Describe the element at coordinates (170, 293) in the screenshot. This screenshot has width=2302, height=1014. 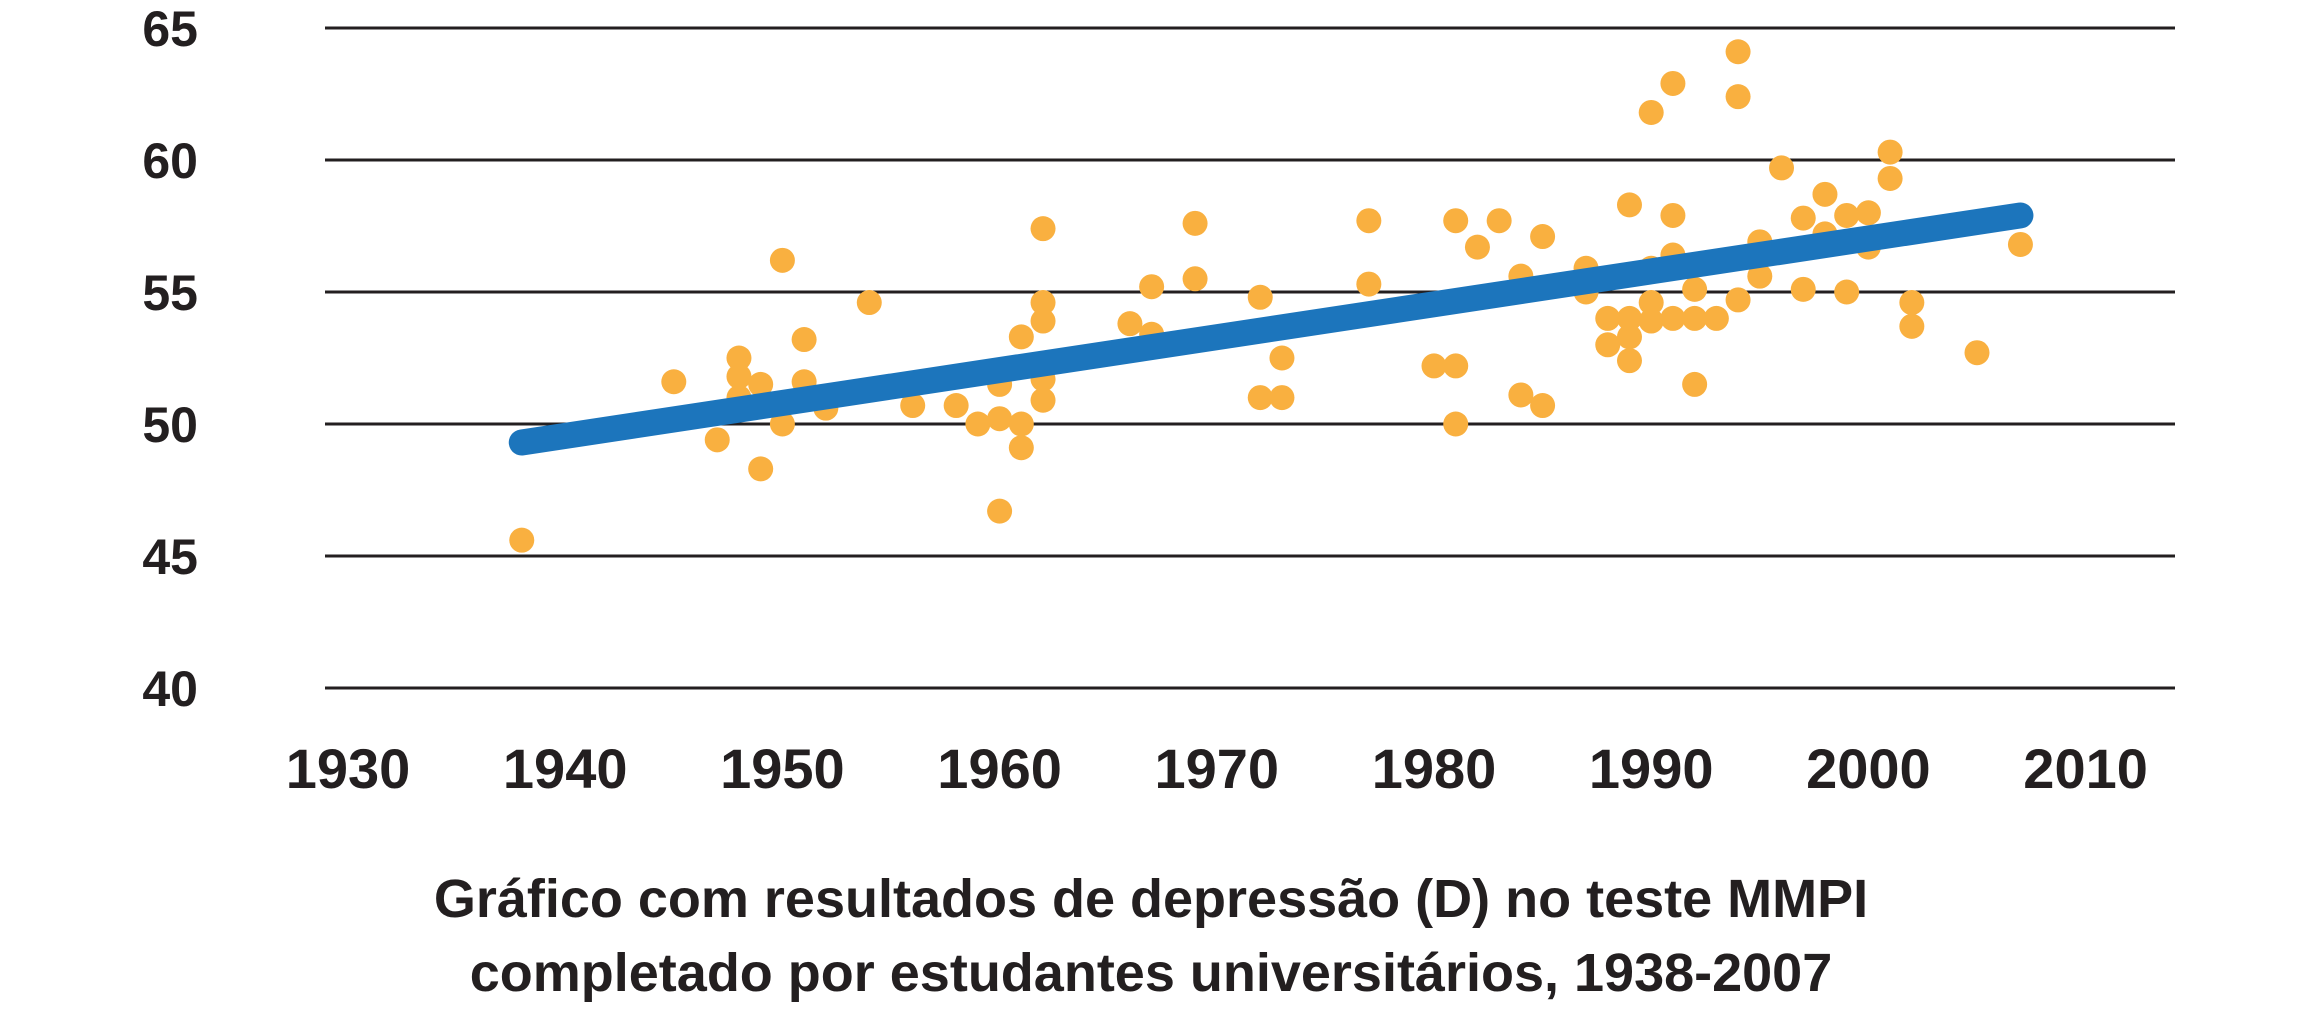
I see `y-tick-label: 55` at that location.